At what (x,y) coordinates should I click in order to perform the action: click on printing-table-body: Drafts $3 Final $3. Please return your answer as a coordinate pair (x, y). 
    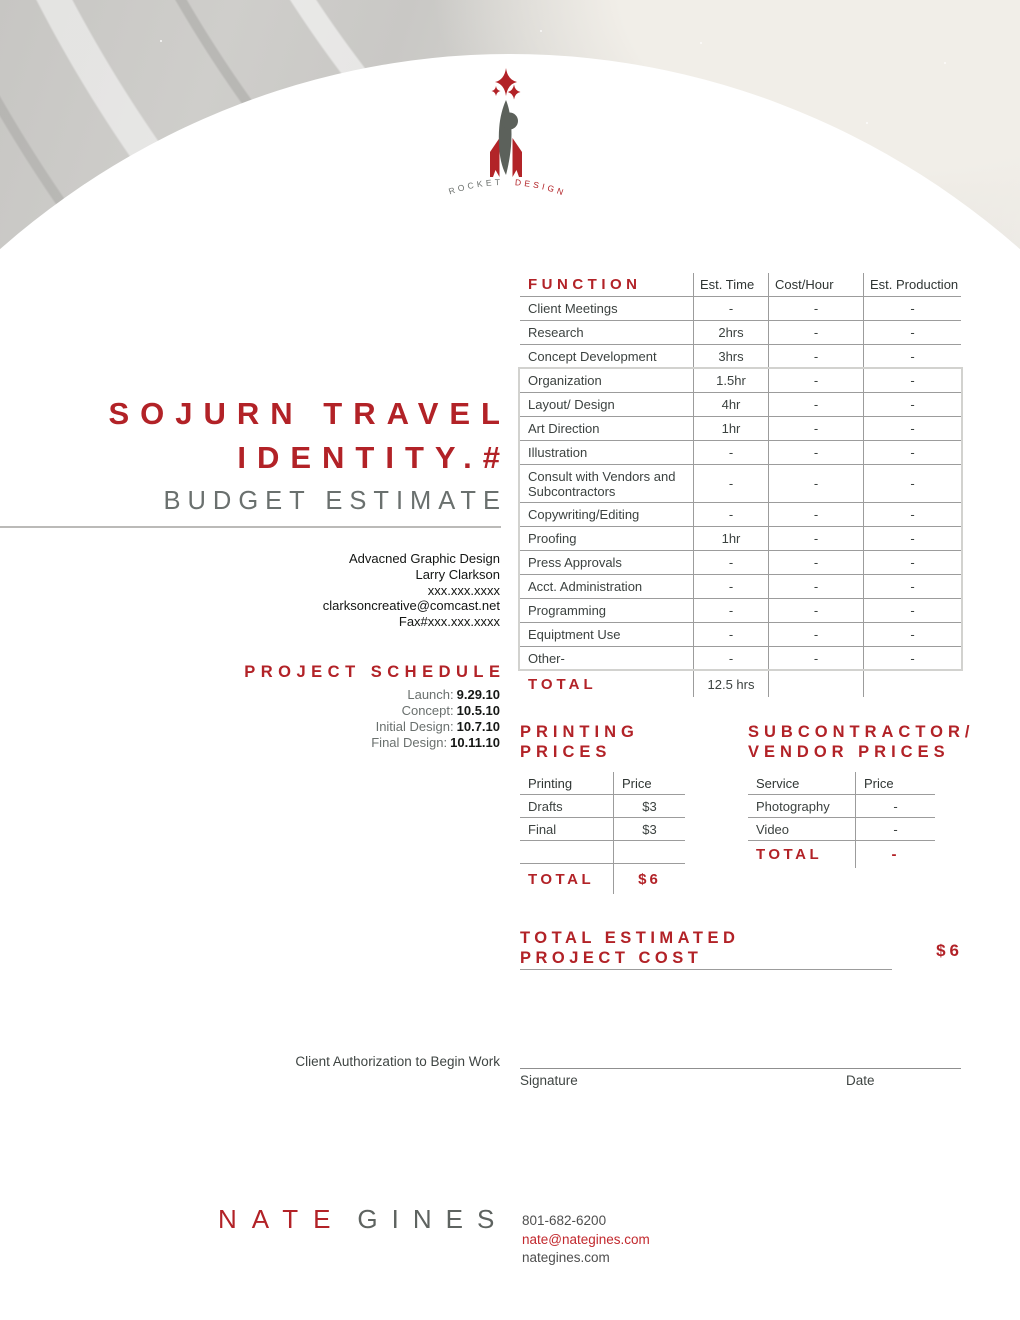
    Looking at the image, I should click on (602, 818).